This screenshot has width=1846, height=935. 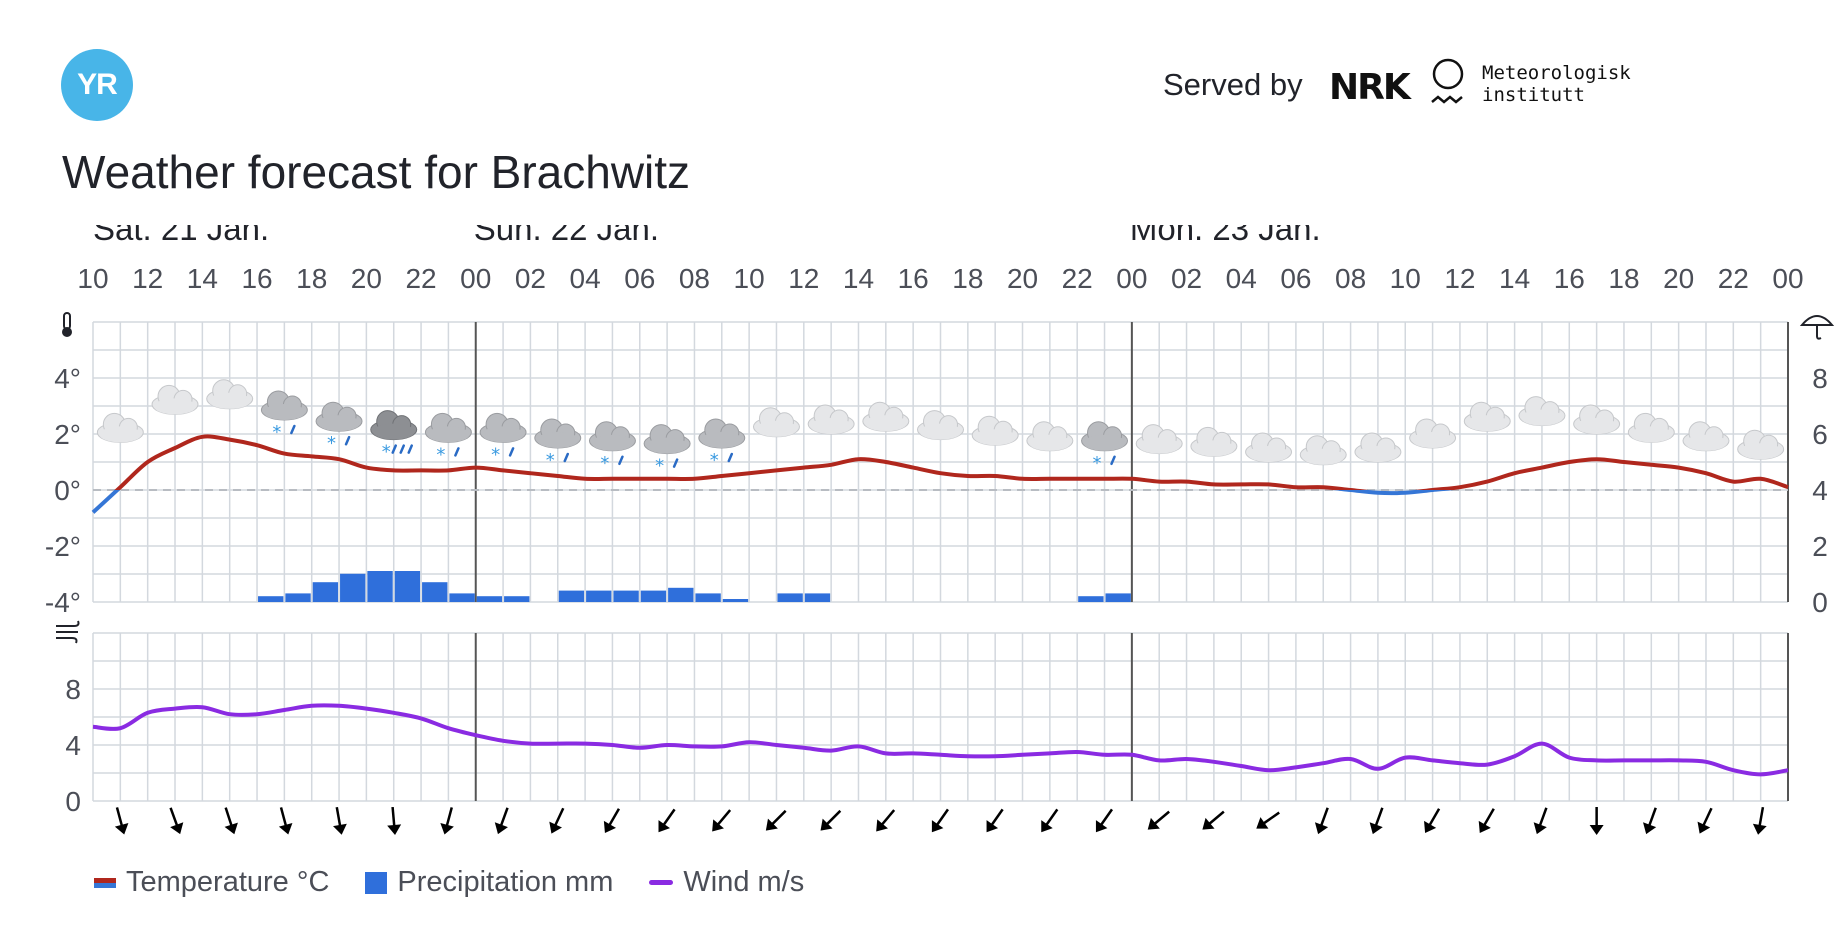 What do you see at coordinates (489, 882) in the screenshot?
I see `legend-precipitation: Precipitation mm` at bounding box center [489, 882].